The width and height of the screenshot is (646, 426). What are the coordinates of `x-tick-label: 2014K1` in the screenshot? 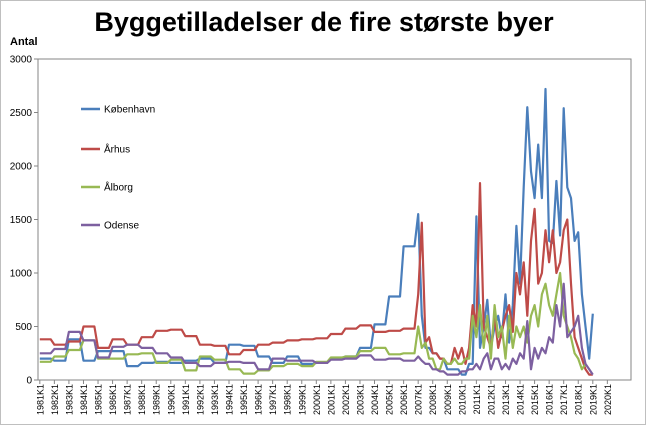 It's located at (521, 399).